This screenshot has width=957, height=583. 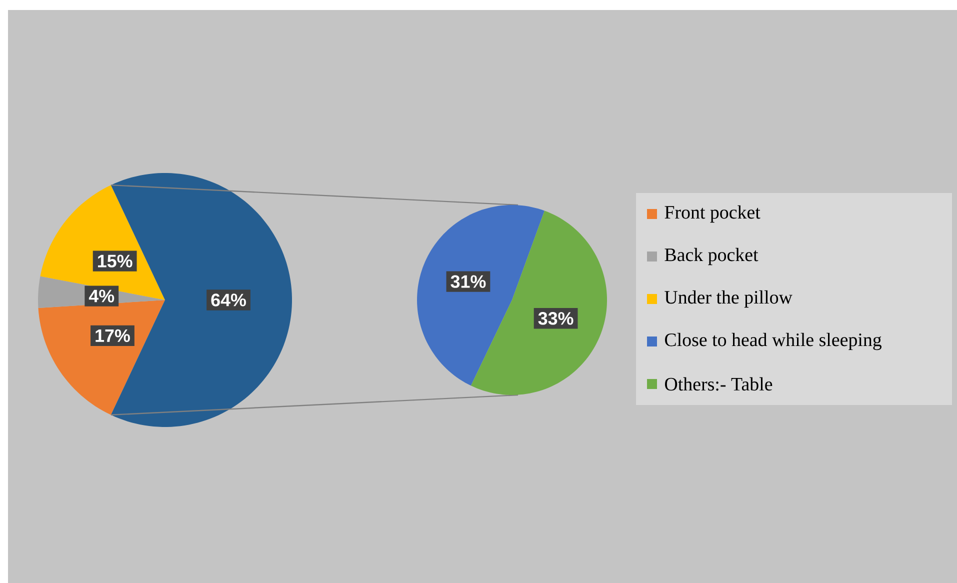 I want to click on legend-label: Close to head while sleeping, so click(x=773, y=341).